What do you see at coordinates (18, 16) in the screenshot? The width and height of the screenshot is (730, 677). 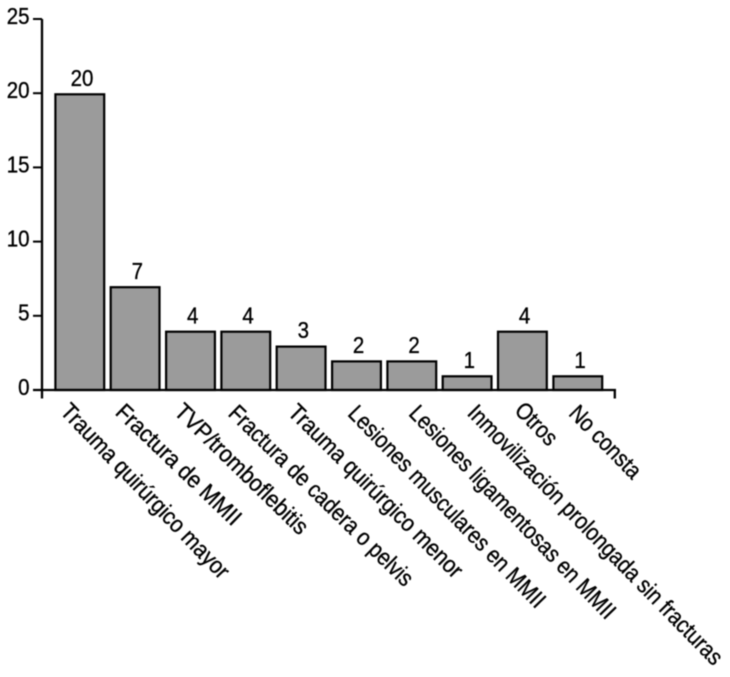 I see `svg-text: 25` at bounding box center [18, 16].